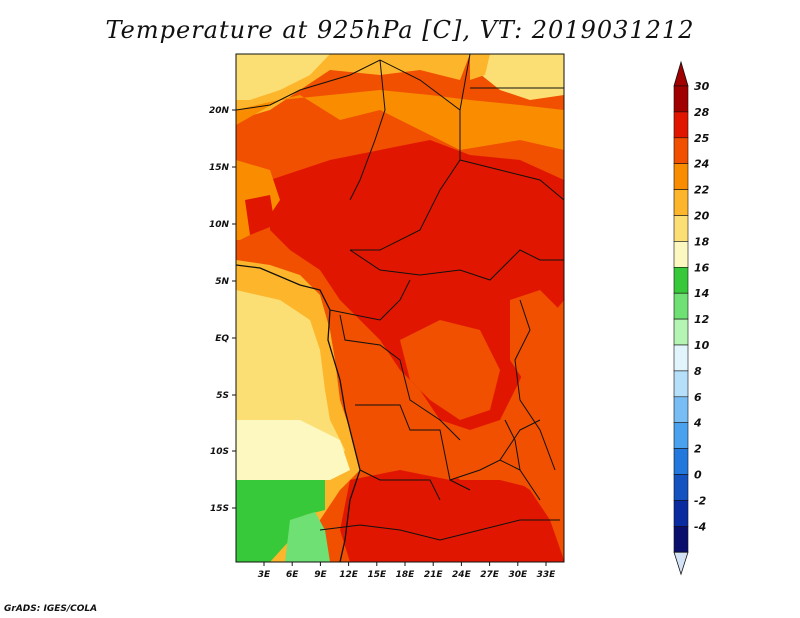 This screenshot has height=618, width=800. What do you see at coordinates (264, 575) in the screenshot?
I see `lon-label: 3E` at bounding box center [264, 575].